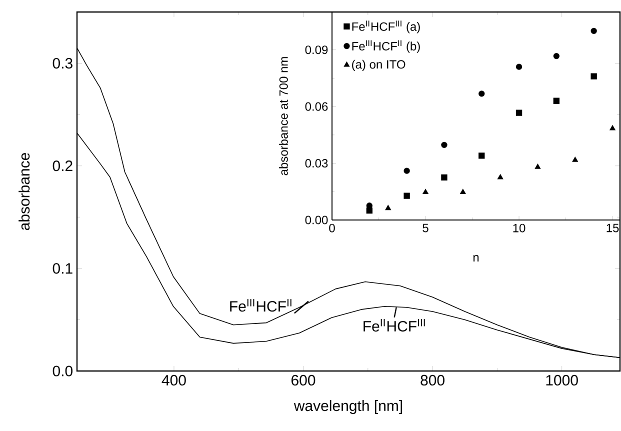  Describe the element at coordinates (304, 380) in the screenshot. I see `x-tick-label: 600` at that location.